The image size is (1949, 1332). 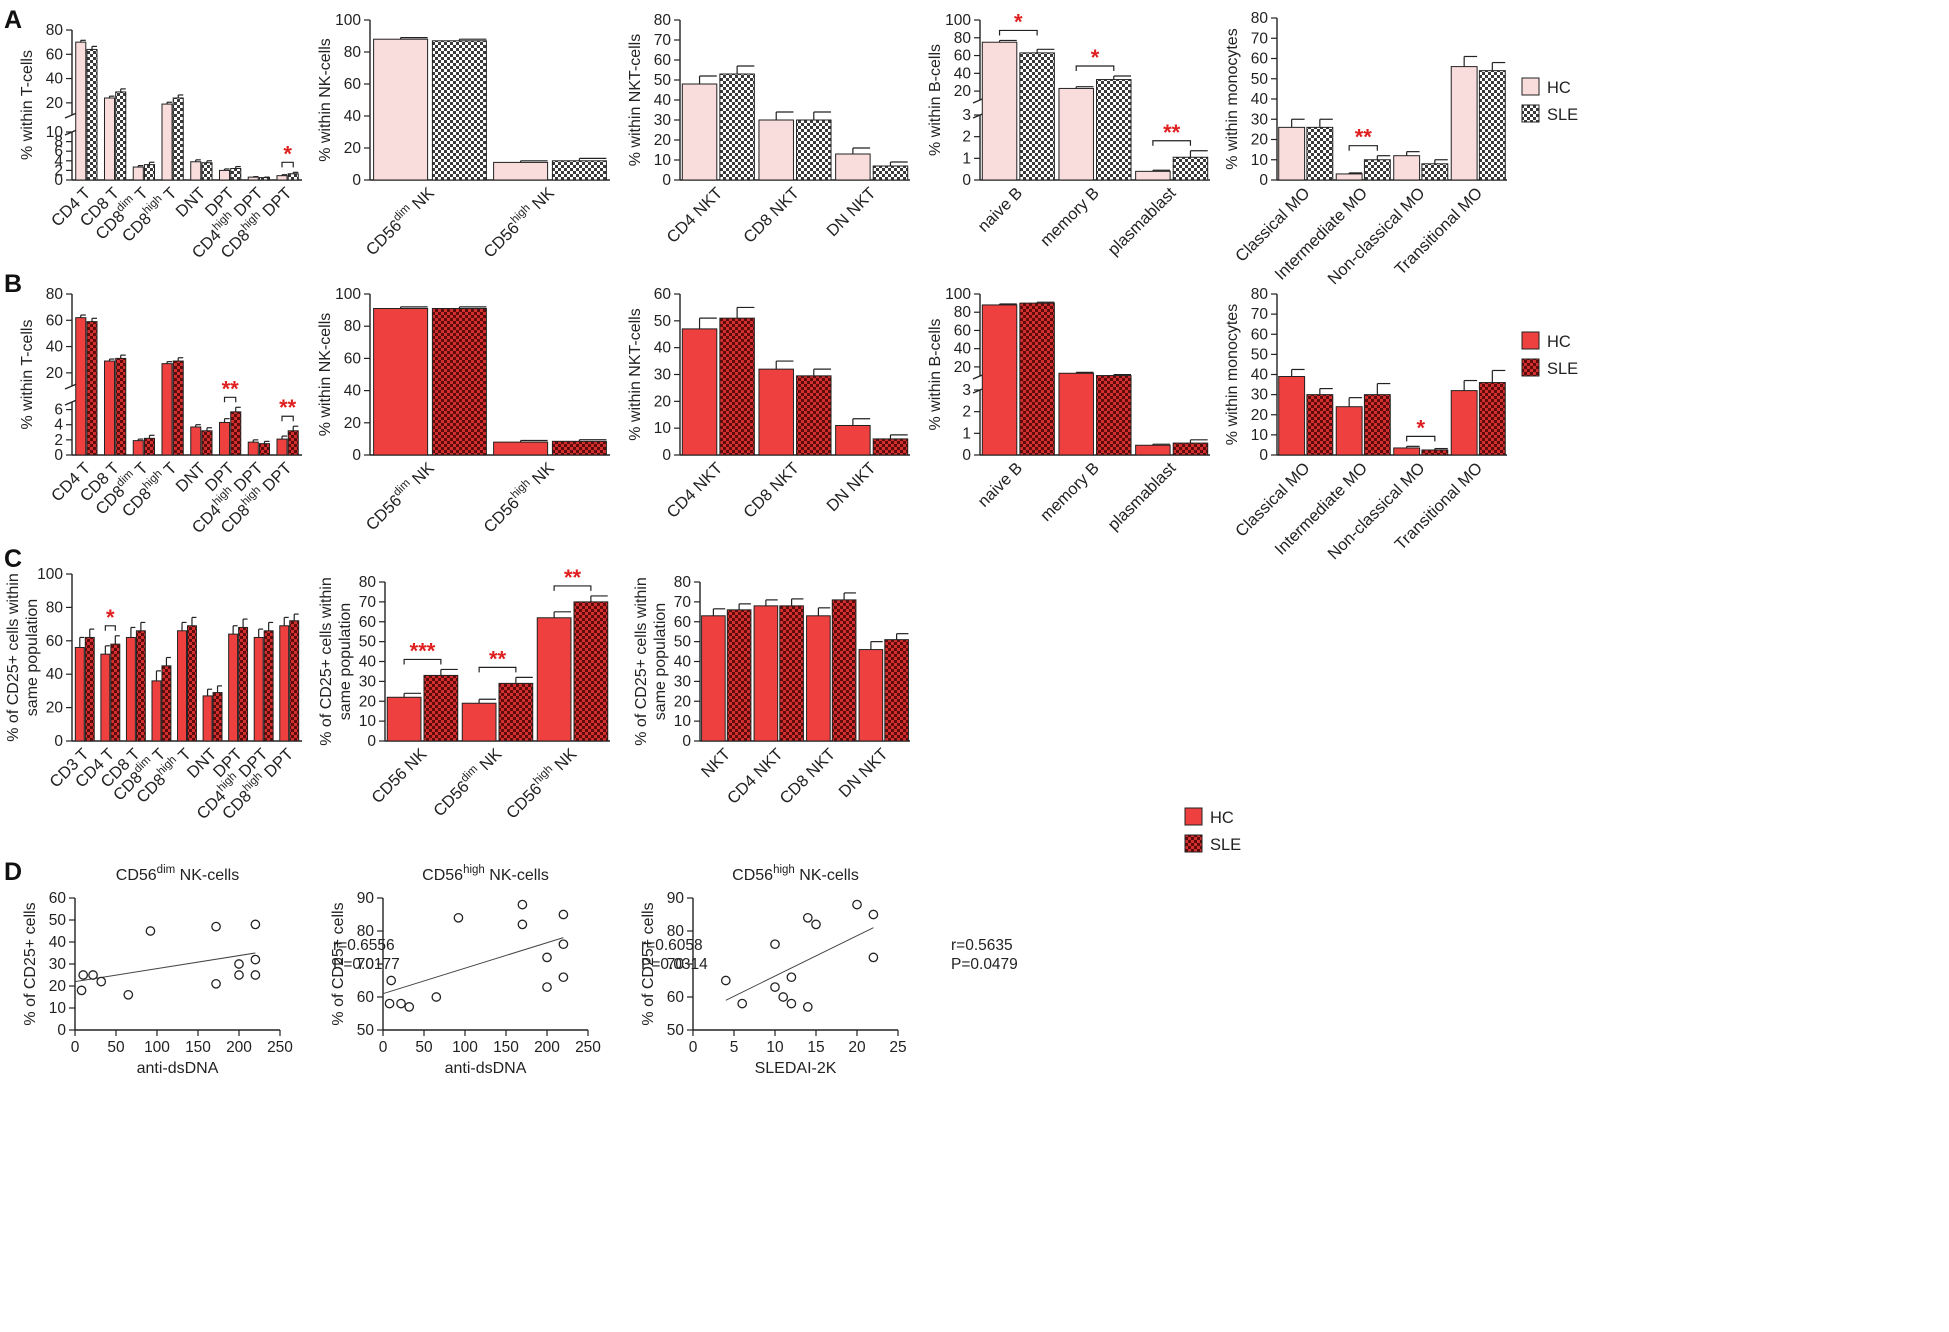 I want to click on p-value: P=0.0479, so click(x=984, y=964).